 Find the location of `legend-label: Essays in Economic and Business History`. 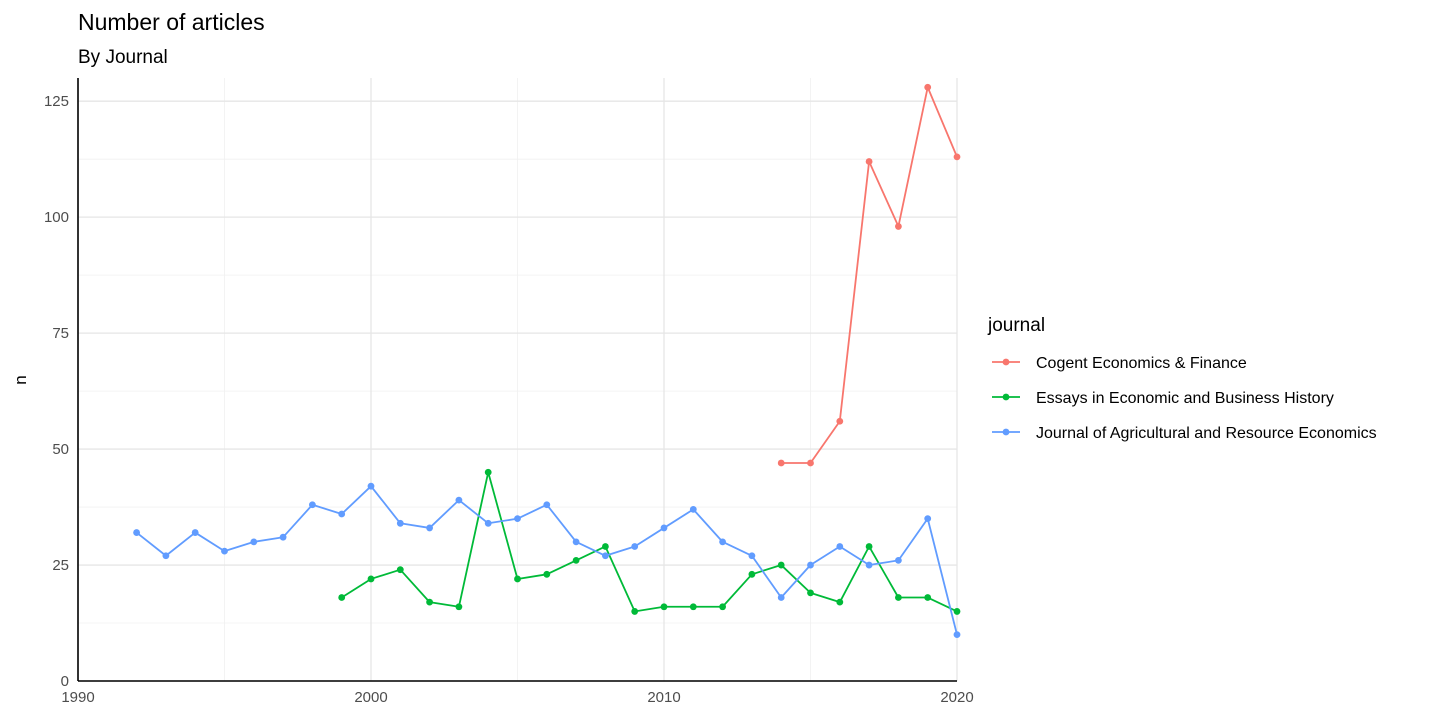

legend-label: Essays in Economic and Business History is located at coordinates (1185, 398).